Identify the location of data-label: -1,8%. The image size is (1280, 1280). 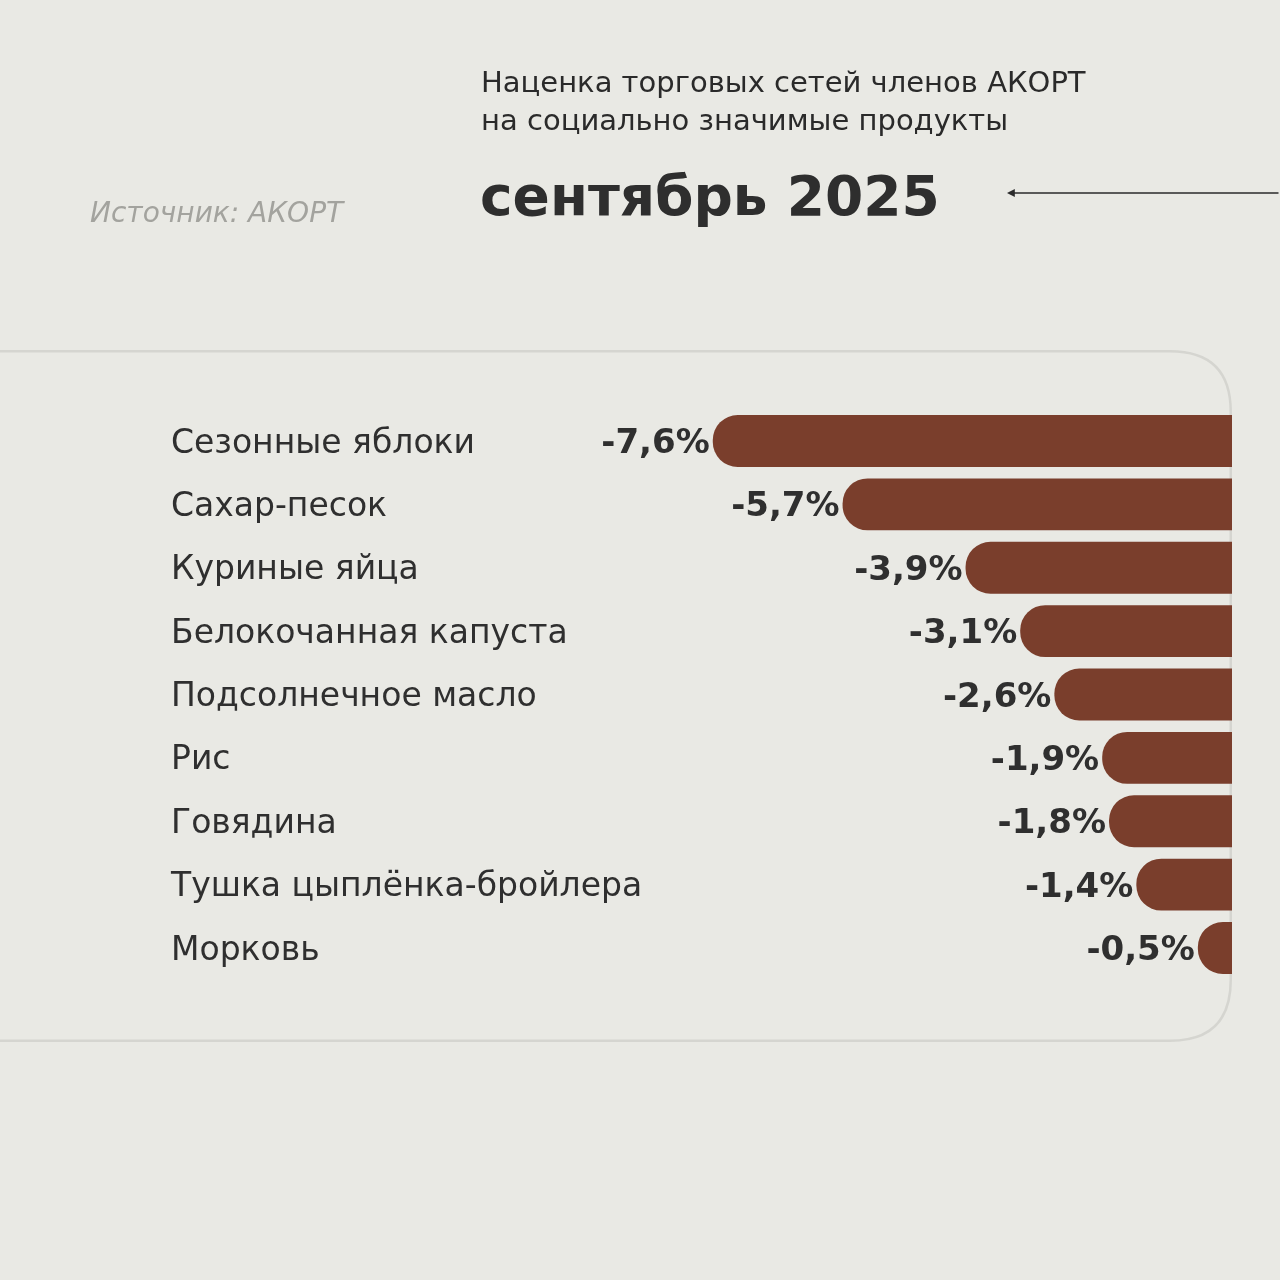
(1052, 821).